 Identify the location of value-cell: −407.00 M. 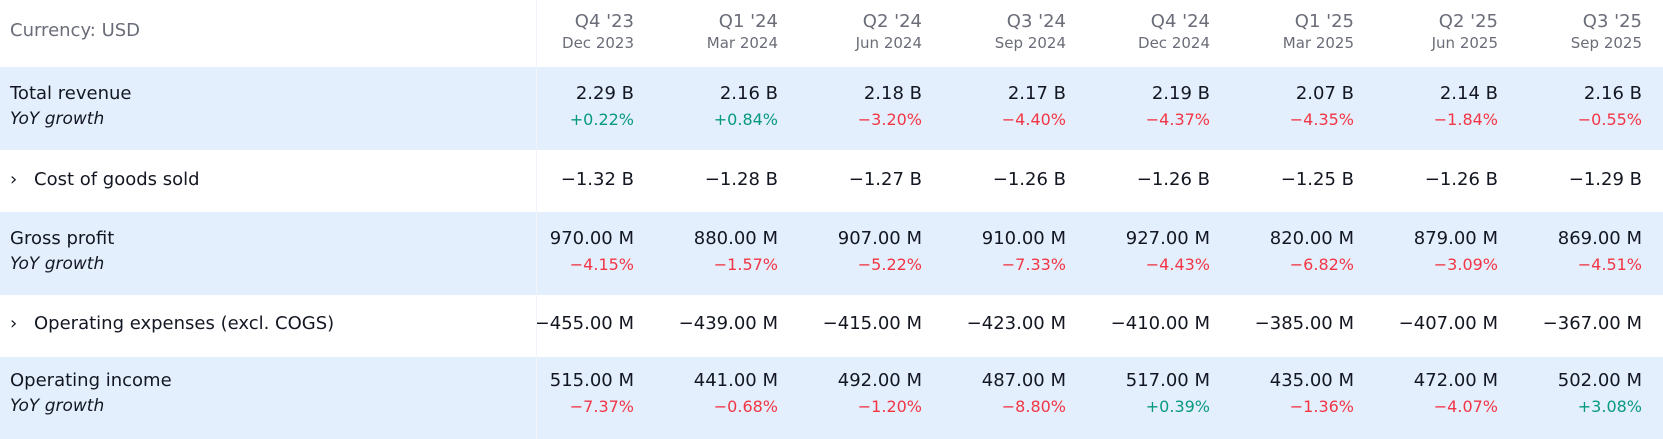
(1448, 323).